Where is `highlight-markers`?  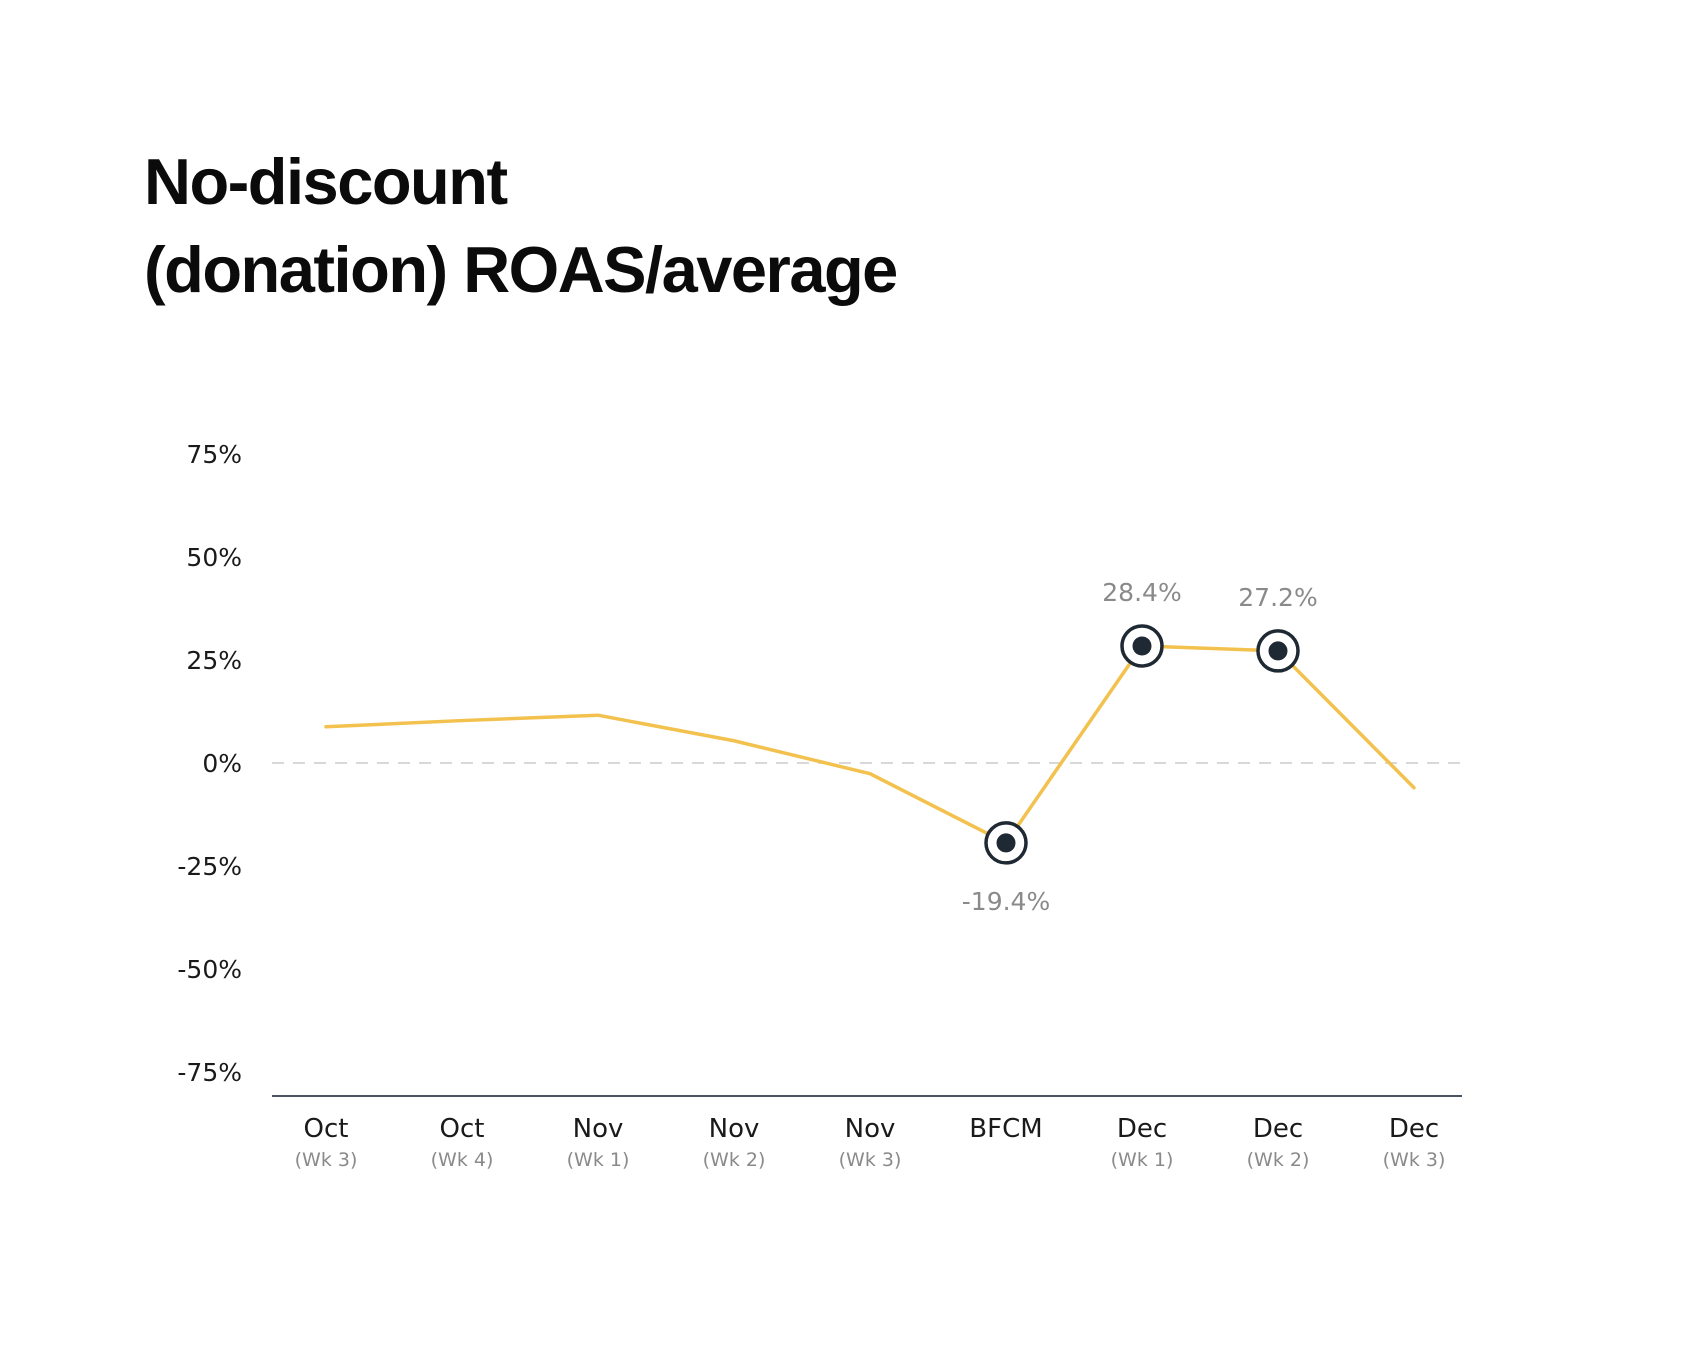
highlight-markers is located at coordinates (1142, 744).